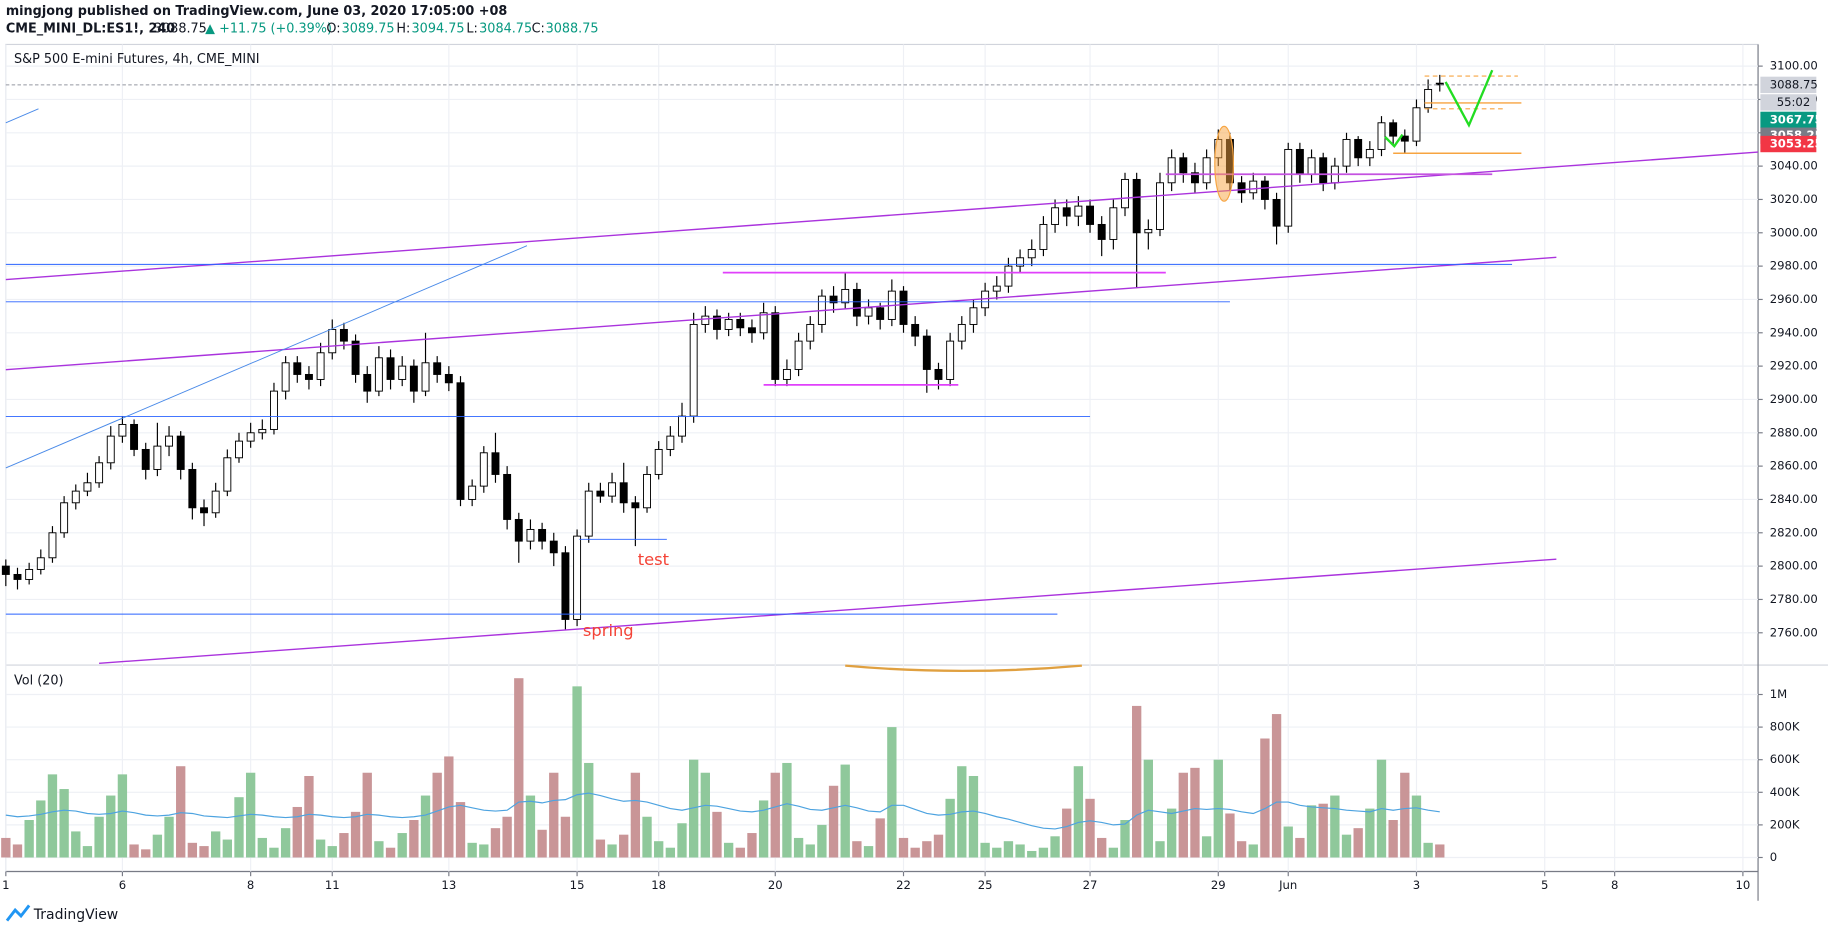 The image size is (1828, 930). I want to click on last-price-box, so click(1788, 85).